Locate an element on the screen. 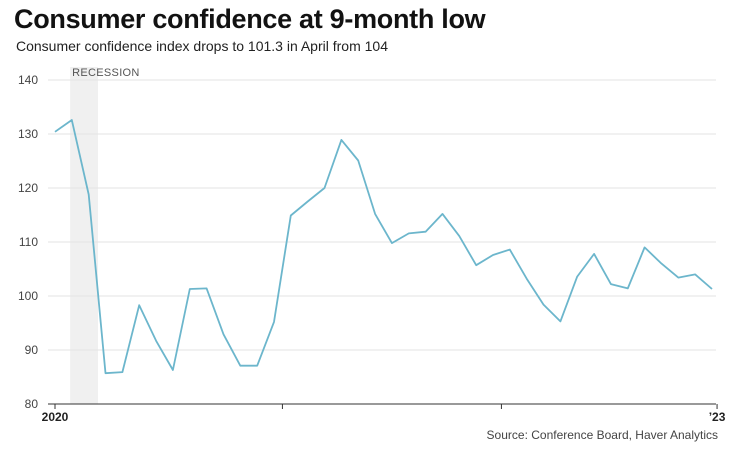 The image size is (738, 454). y-tick-label: 120 is located at coordinates (28, 188).